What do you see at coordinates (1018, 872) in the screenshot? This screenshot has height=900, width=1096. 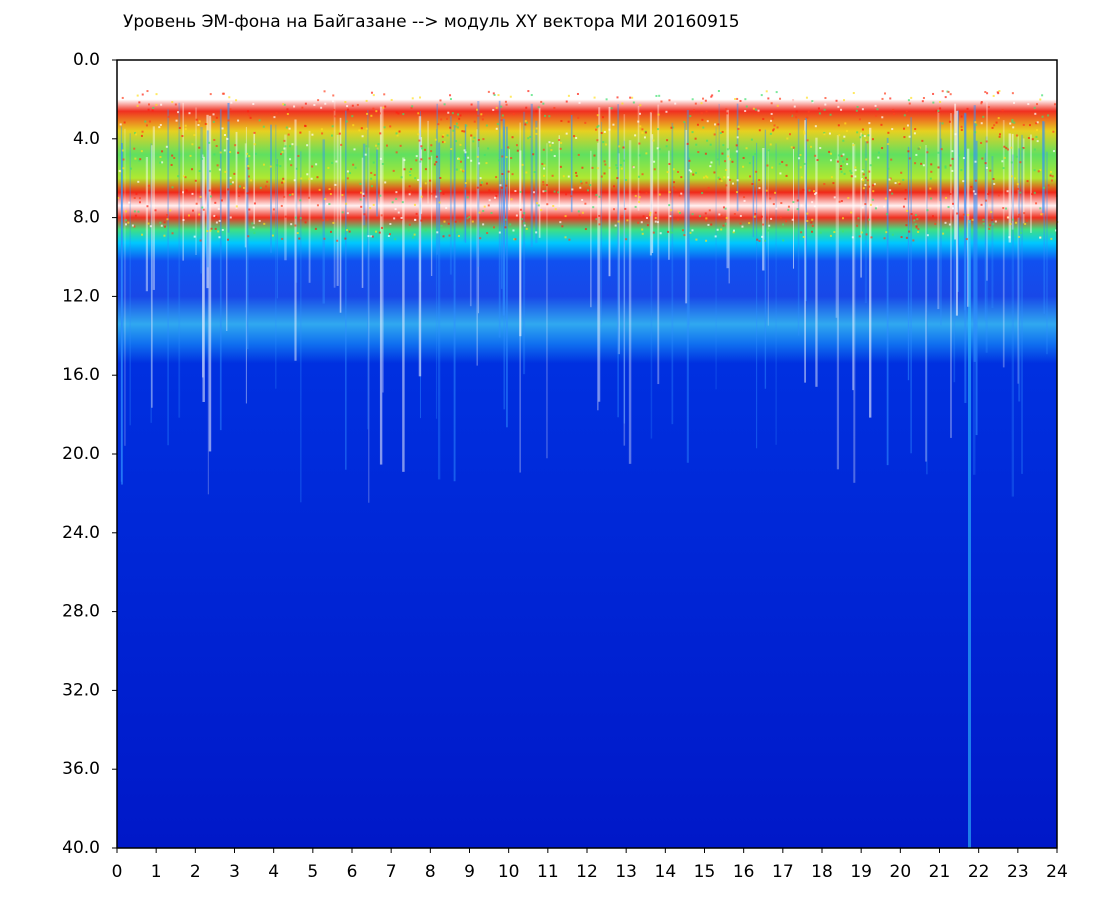 I see `x-tick-label: 23` at bounding box center [1018, 872].